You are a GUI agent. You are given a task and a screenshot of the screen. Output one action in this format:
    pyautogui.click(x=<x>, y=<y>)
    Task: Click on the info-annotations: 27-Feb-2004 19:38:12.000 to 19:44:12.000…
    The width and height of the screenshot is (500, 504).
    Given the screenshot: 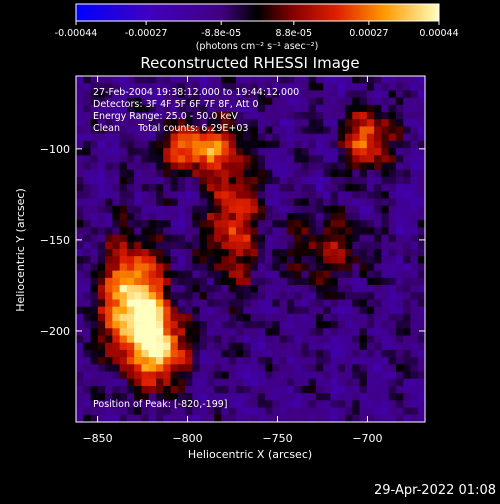 What is the action you would take?
    pyautogui.click(x=196, y=110)
    